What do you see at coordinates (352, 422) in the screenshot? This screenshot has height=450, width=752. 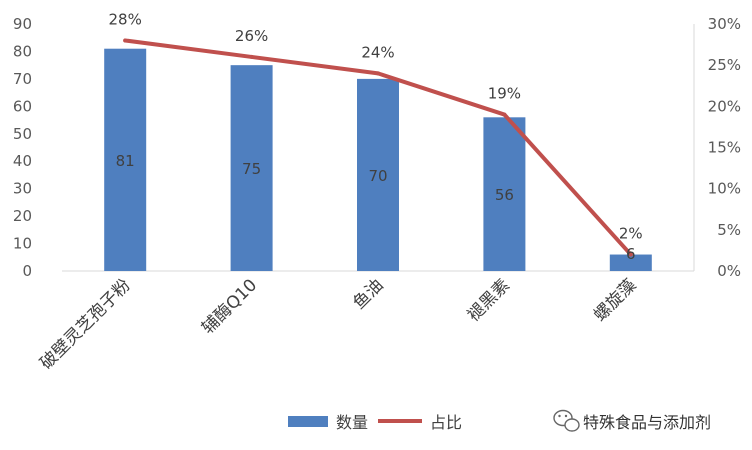 I see `legend-label-bar: 数量` at bounding box center [352, 422].